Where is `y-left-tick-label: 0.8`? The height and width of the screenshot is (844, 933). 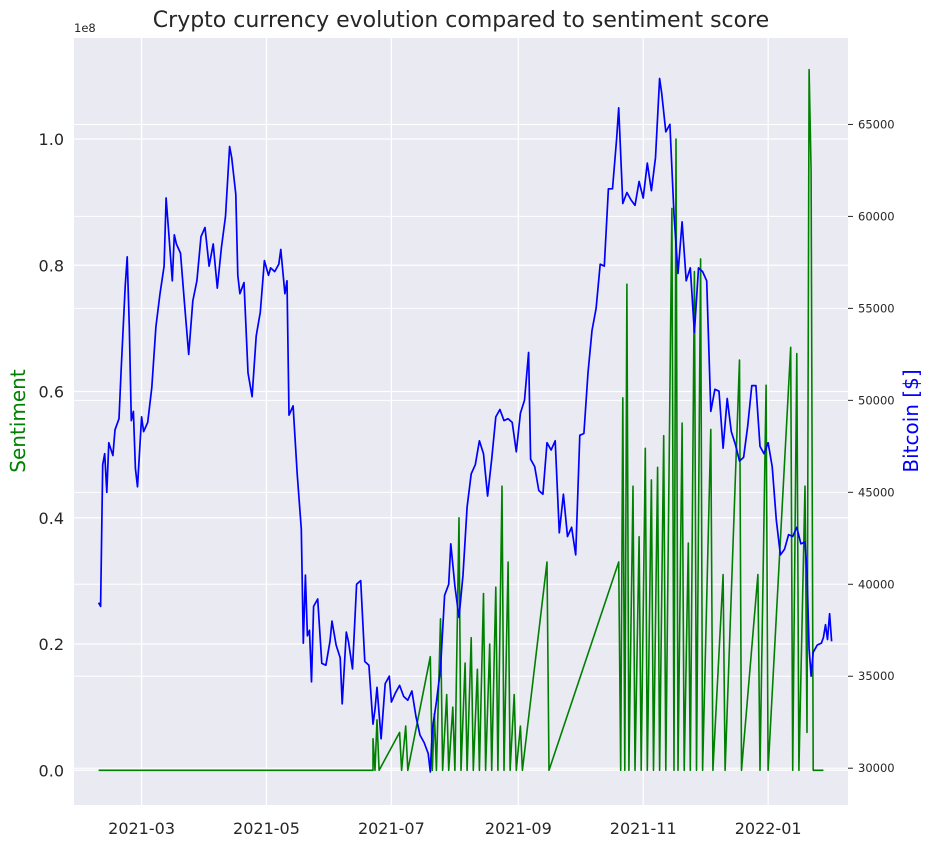 y-left-tick-label: 0.8 is located at coordinates (51, 265).